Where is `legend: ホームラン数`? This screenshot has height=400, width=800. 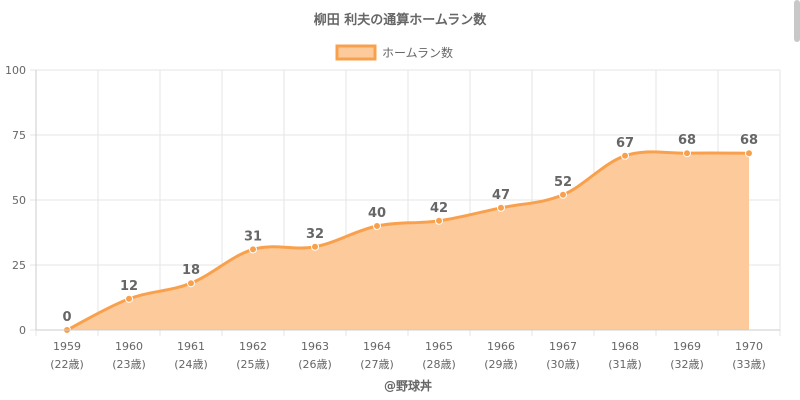 legend: ホームラン数 is located at coordinates (394, 52).